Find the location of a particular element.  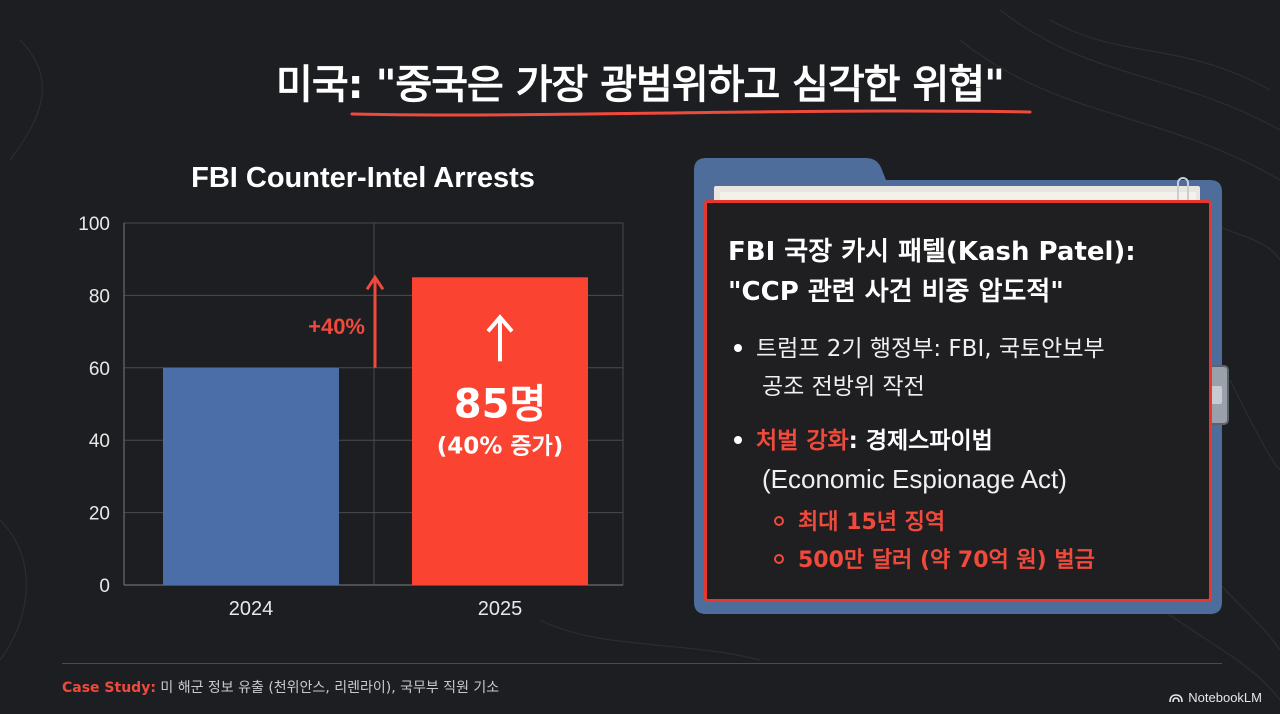

brand-watermark: NotebookLM is located at coordinates (1215, 697).